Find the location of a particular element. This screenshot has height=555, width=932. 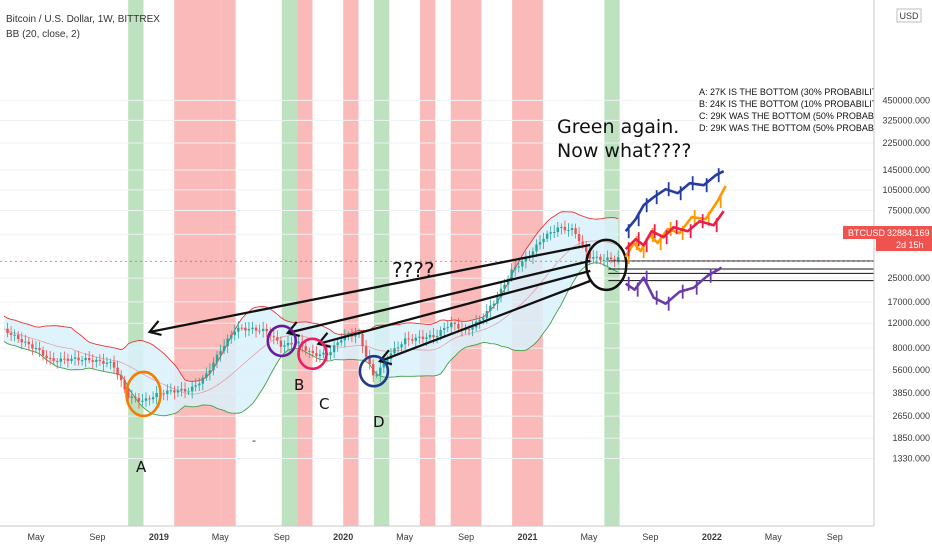

indicator-title: BB (20, close, 2) is located at coordinates (43, 34).